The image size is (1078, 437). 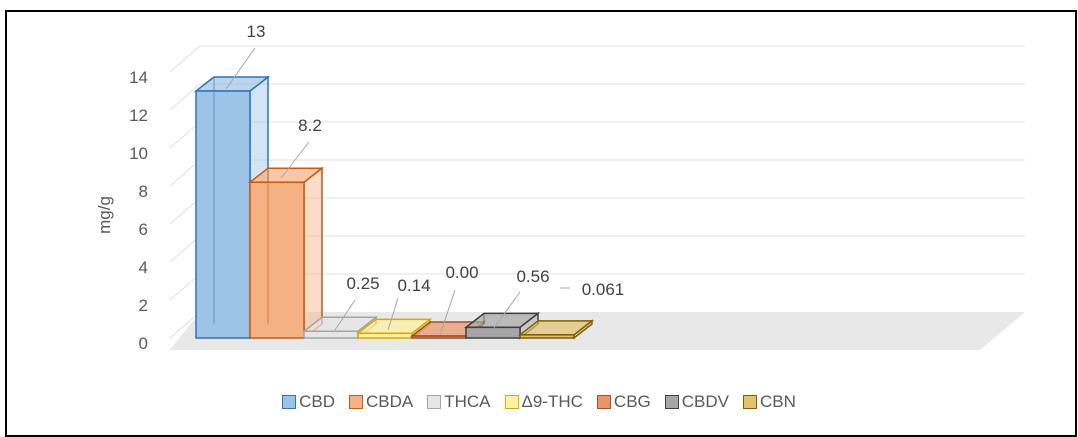 I want to click on y-tick-label: 6, so click(x=143, y=229).